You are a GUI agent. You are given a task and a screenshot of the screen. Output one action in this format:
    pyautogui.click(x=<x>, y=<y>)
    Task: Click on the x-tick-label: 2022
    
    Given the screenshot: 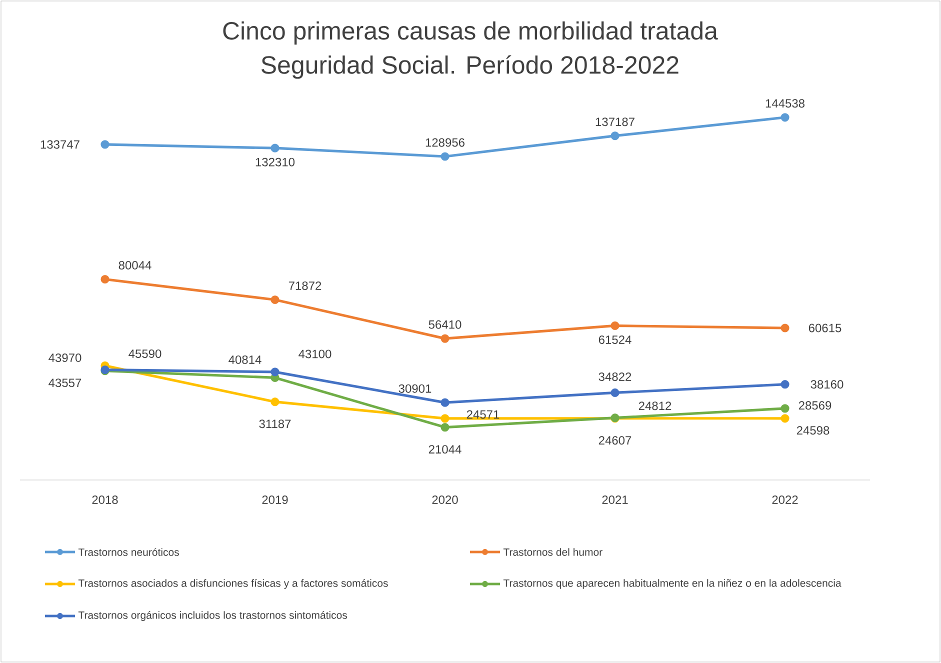 What is the action you would take?
    pyautogui.click(x=785, y=500)
    